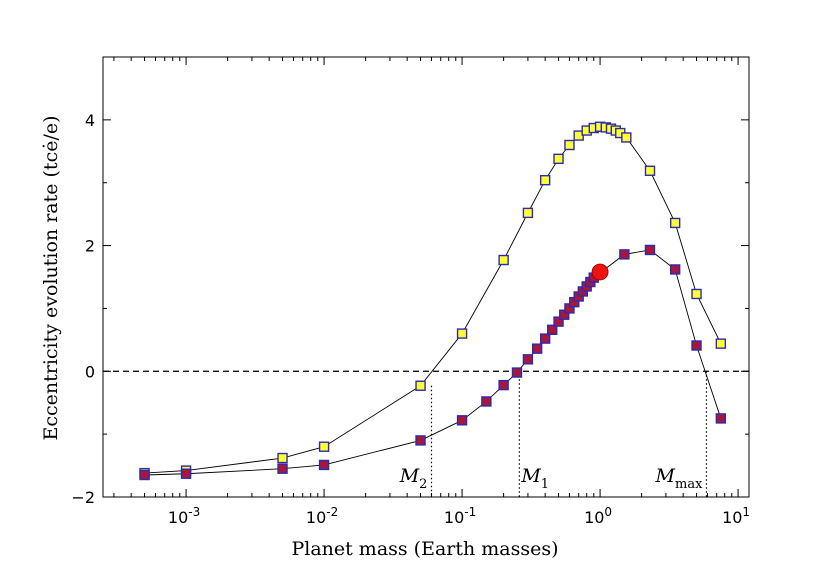  What do you see at coordinates (90, 246) in the screenshot?
I see `y-tick-label: 2` at bounding box center [90, 246].